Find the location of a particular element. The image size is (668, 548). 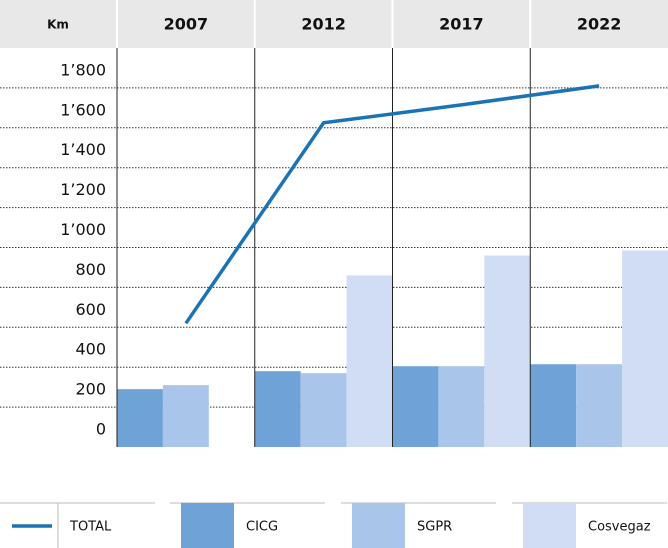

y-axis-label: Km is located at coordinates (58, 25).